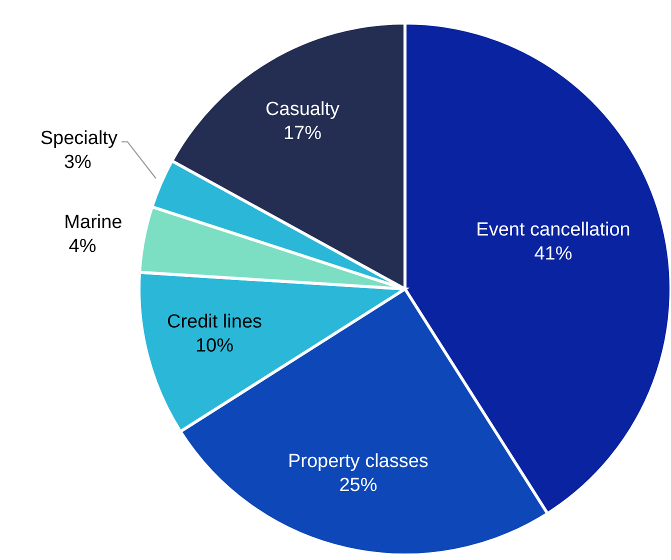  What do you see at coordinates (553, 229) in the screenshot?
I see `slice-label: Event cancellation` at bounding box center [553, 229].